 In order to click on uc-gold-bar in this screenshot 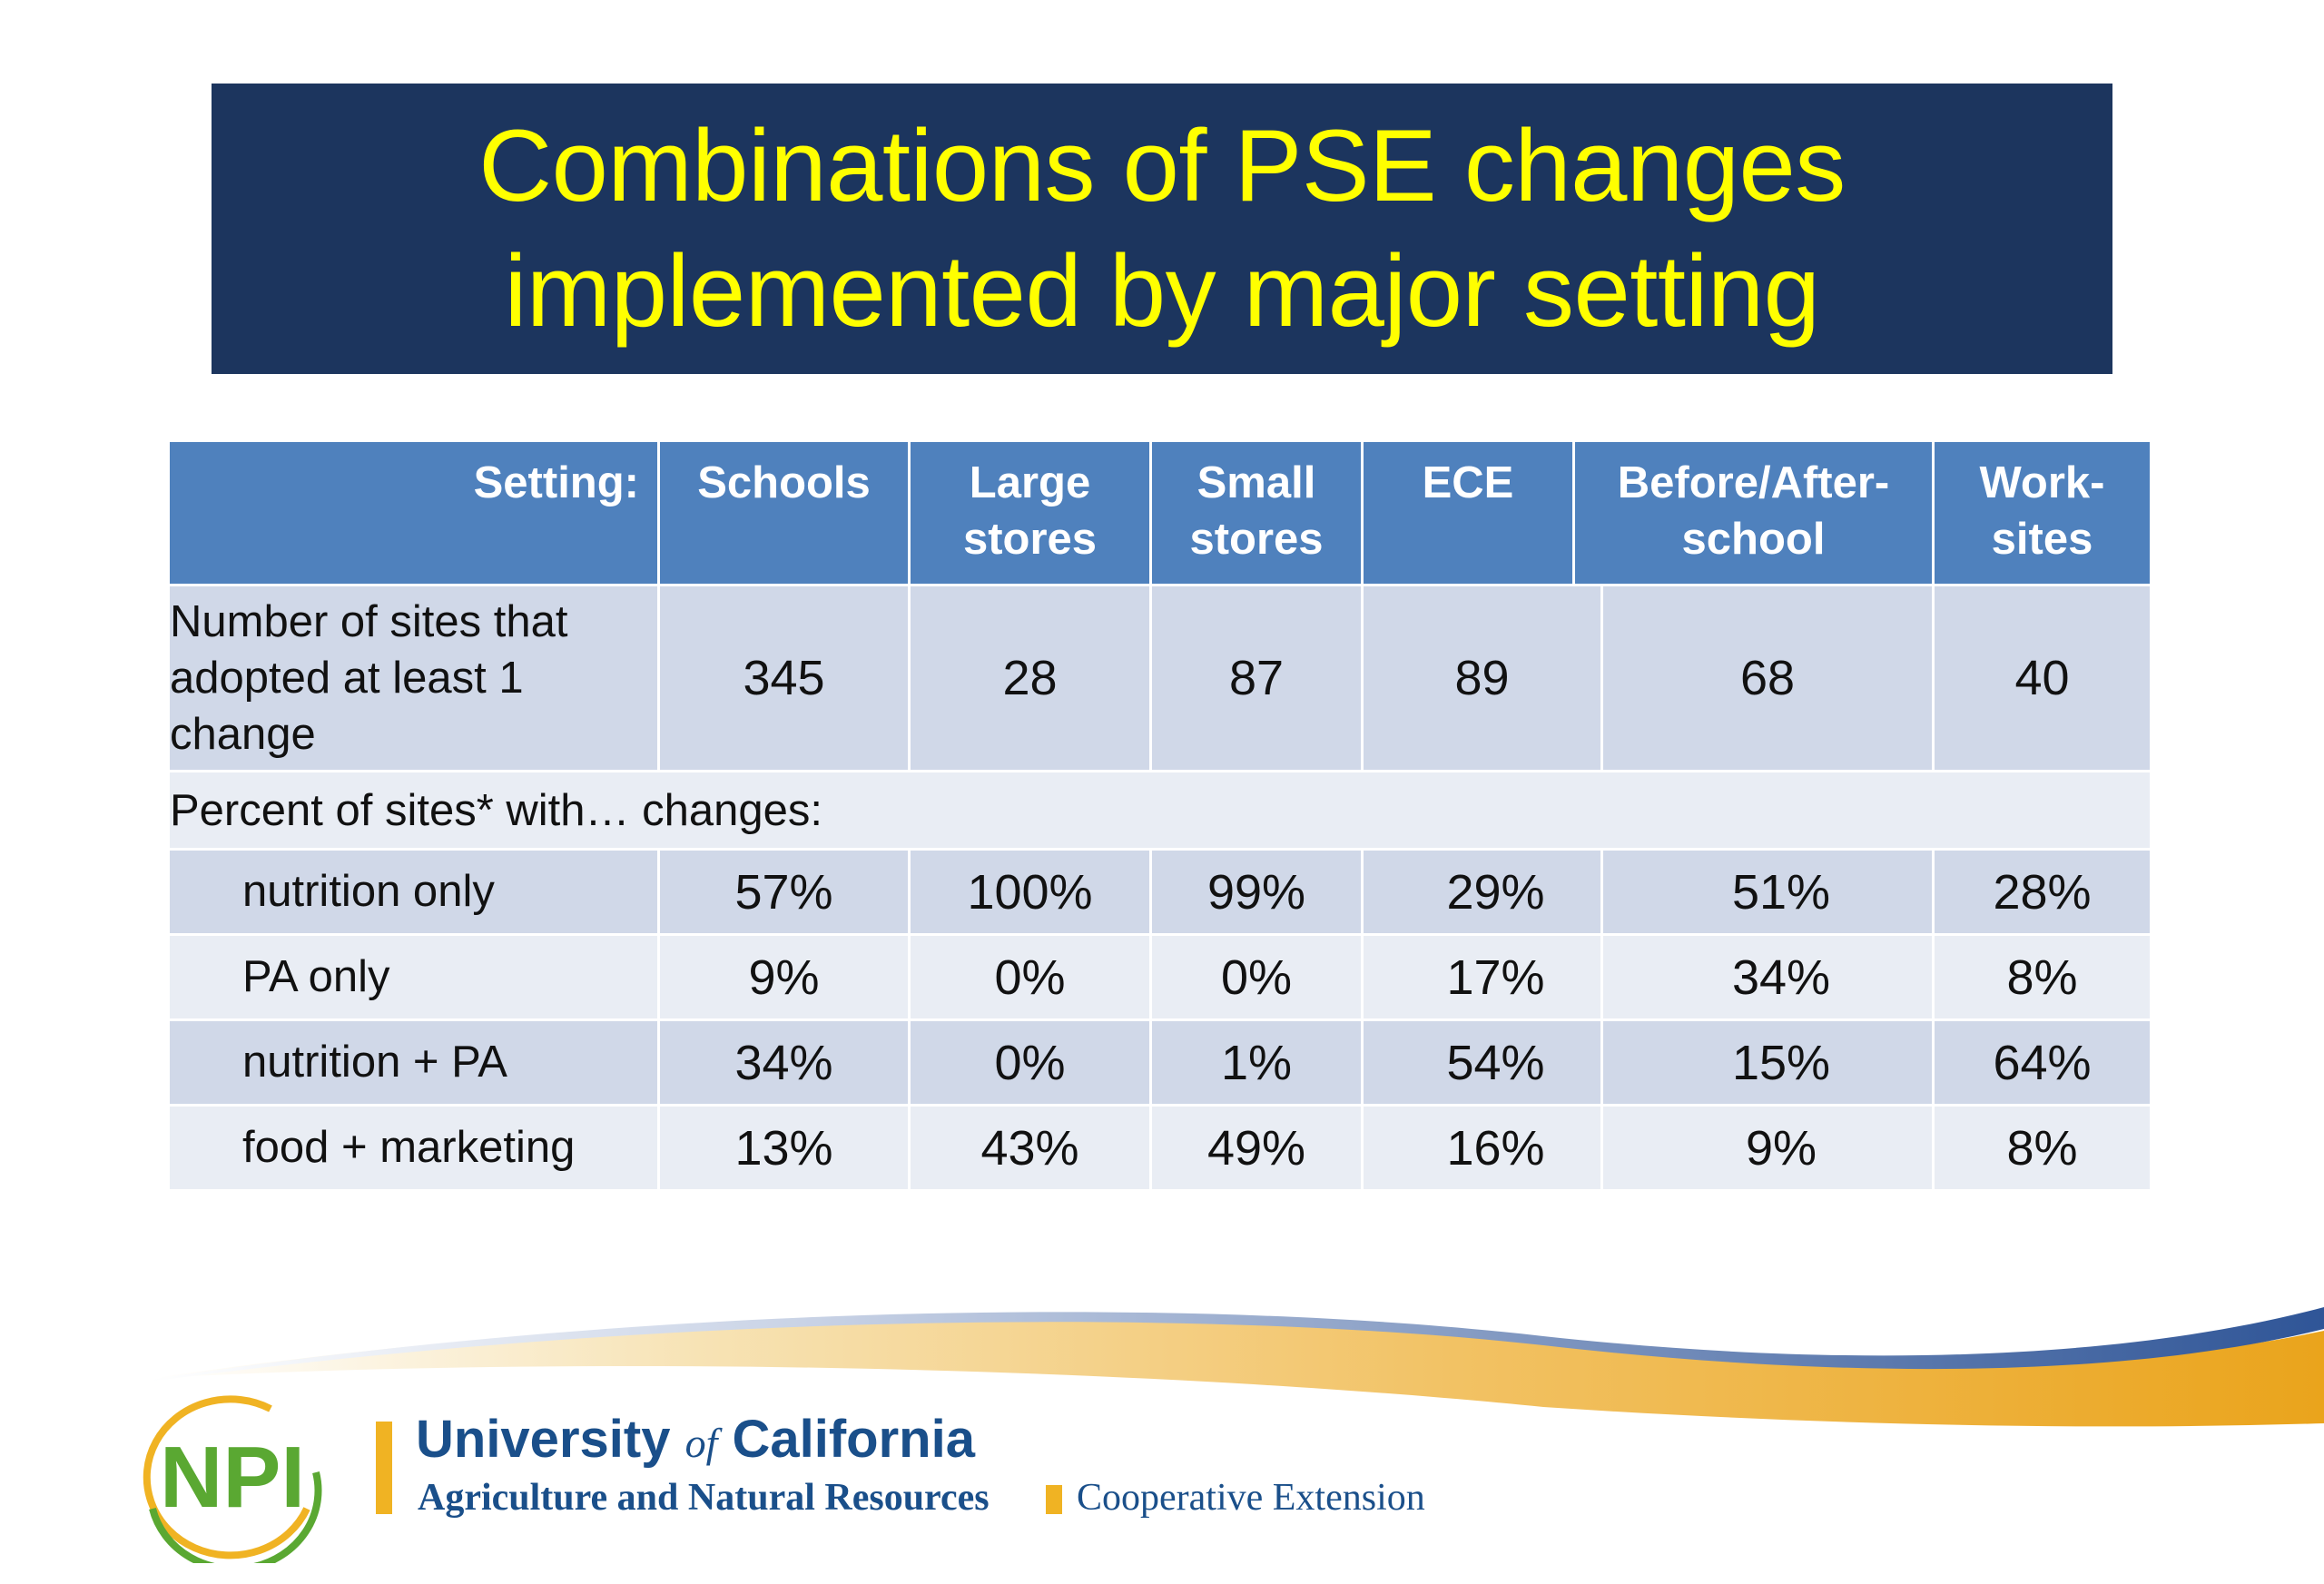, I will do `click(384, 1468)`.